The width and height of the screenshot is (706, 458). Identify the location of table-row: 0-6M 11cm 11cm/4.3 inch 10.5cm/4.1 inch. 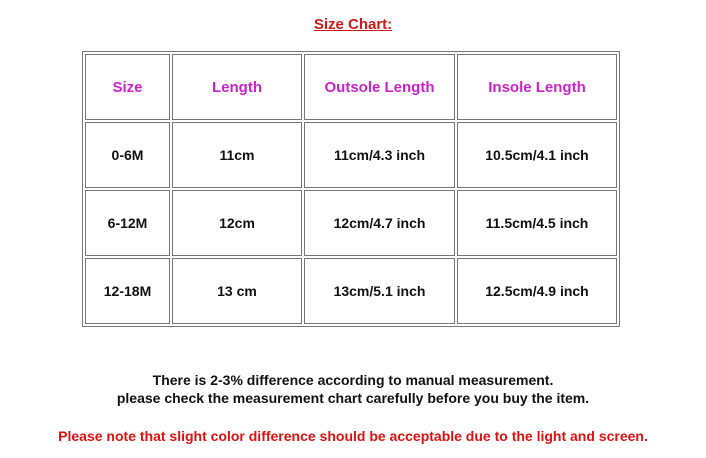
(351, 155).